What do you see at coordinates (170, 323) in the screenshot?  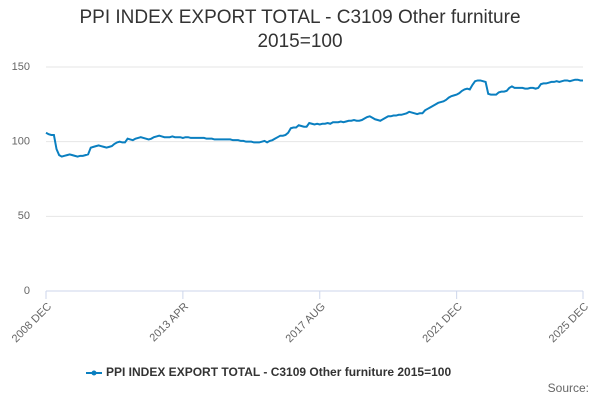 I see `x-tick-label: 2013 APR` at bounding box center [170, 323].